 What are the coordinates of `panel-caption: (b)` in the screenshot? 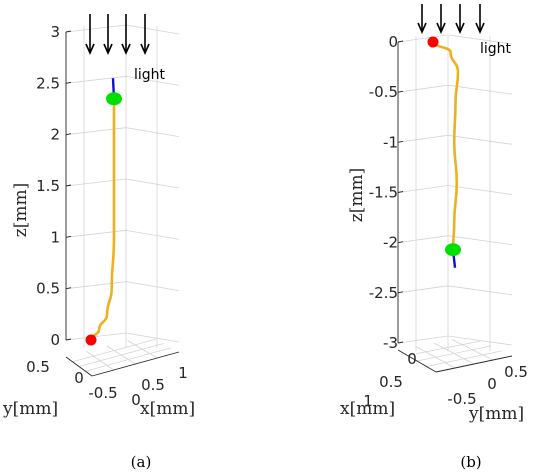 It's located at (470, 462).